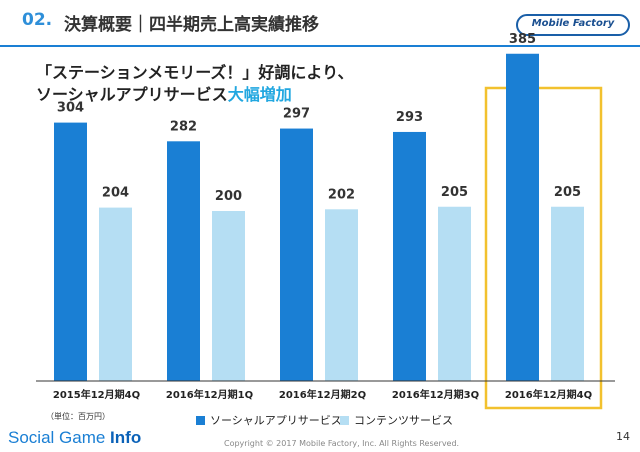 The image size is (640, 452). I want to click on data-label-contents-2: 202, so click(341, 194).